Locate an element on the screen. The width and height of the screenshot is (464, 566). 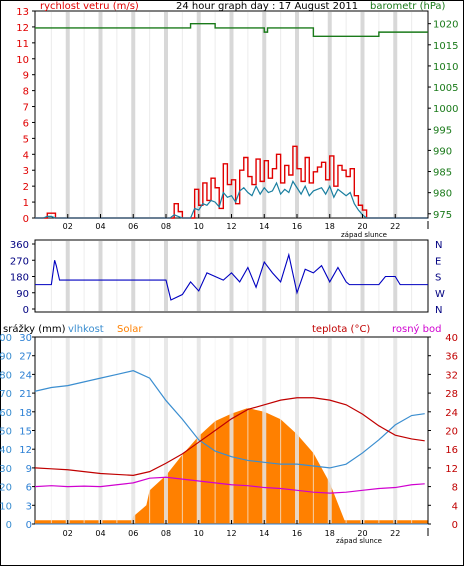
wind-speed-tick-label: 1 is located at coordinates (26, 203).